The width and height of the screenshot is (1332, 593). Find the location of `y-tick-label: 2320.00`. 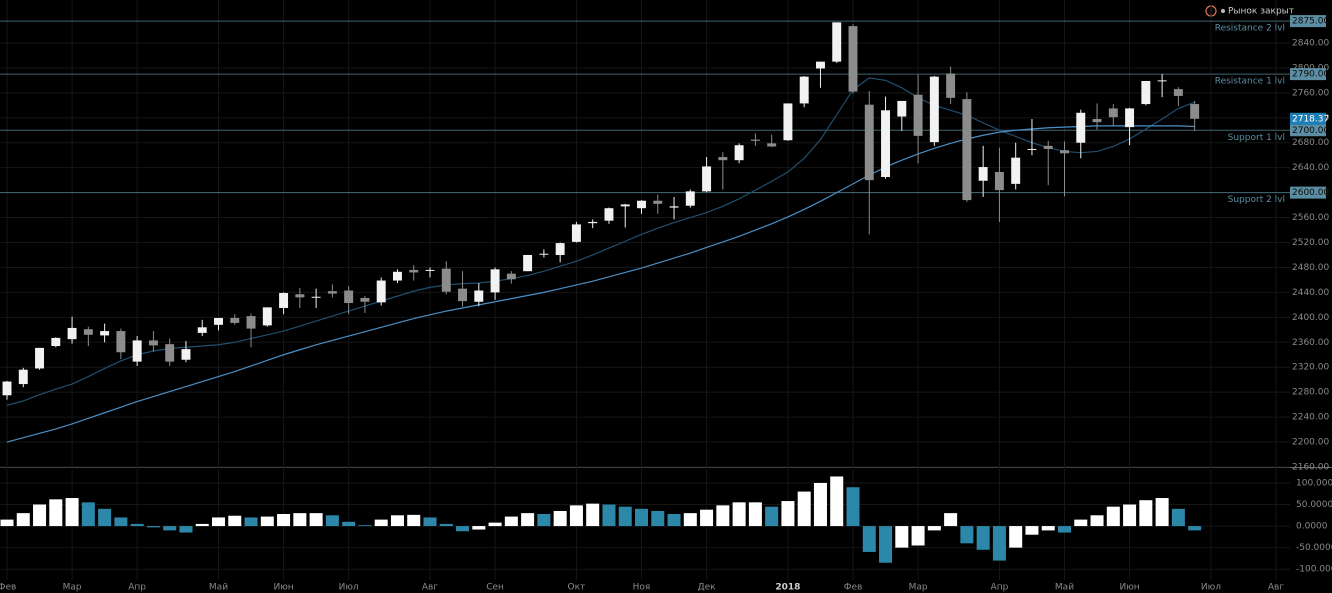

y-tick-label: 2320.00 is located at coordinates (1310, 368).